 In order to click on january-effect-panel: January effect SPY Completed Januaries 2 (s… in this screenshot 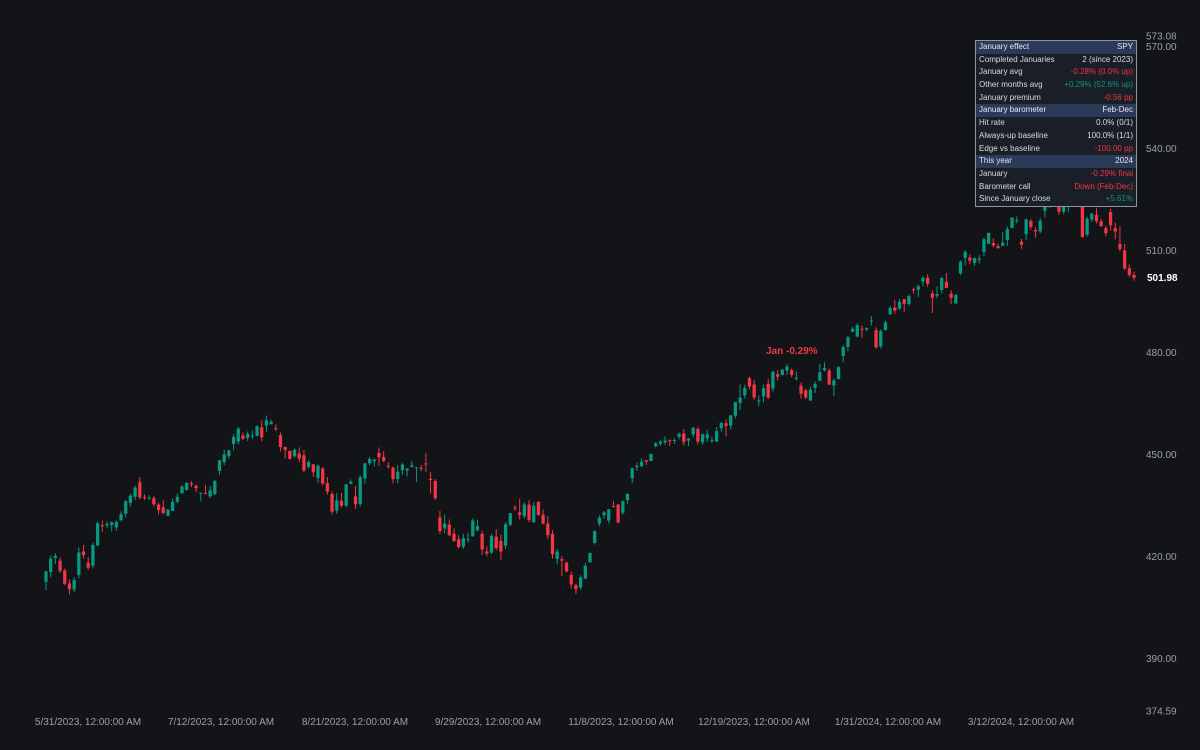, I will do `click(1056, 123)`.